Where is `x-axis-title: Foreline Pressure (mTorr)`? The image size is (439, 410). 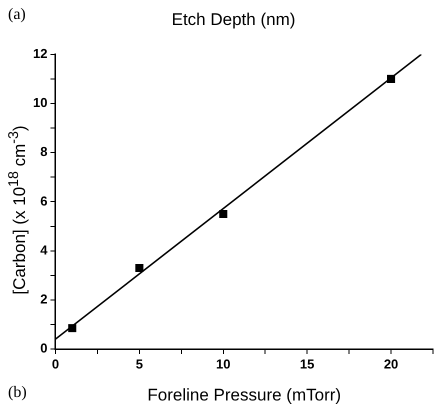
x-axis-title: Foreline Pressure (mTorr) is located at coordinates (244, 394).